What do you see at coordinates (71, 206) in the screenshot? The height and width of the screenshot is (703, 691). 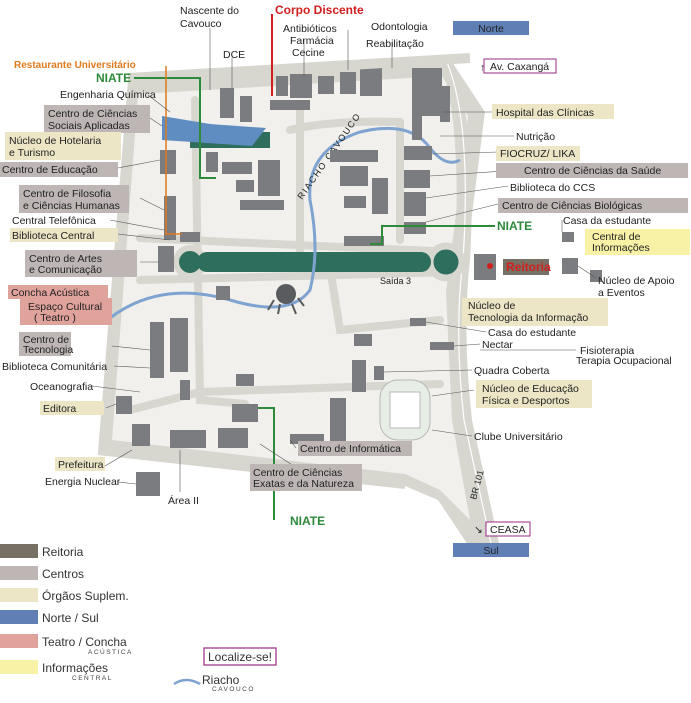 I see `label-cfch-2: e Ciências Humanas` at bounding box center [71, 206].